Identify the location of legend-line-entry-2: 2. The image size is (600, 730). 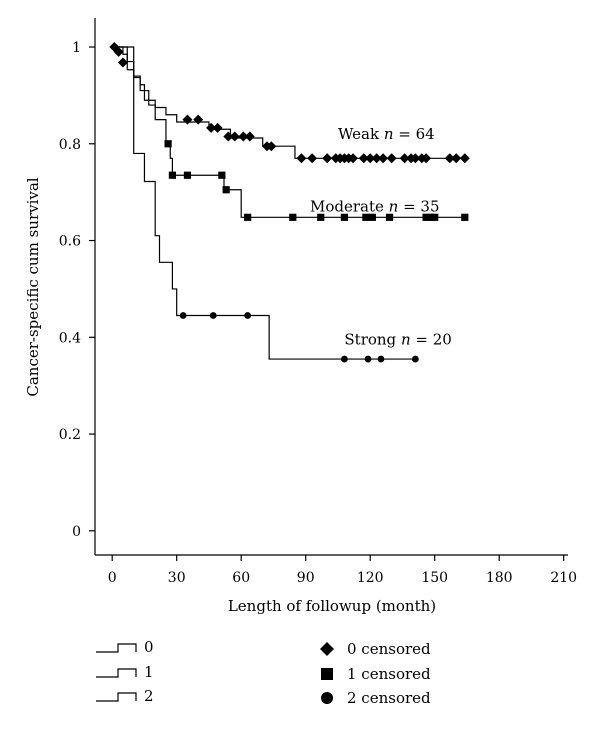
(125, 696).